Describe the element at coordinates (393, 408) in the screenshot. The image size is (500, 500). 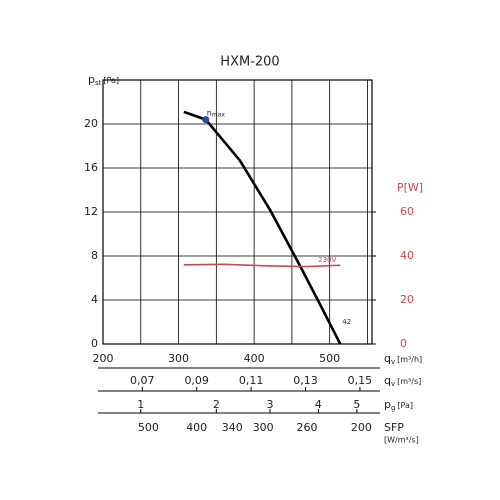
I see `axis-title-sub: g` at that location.